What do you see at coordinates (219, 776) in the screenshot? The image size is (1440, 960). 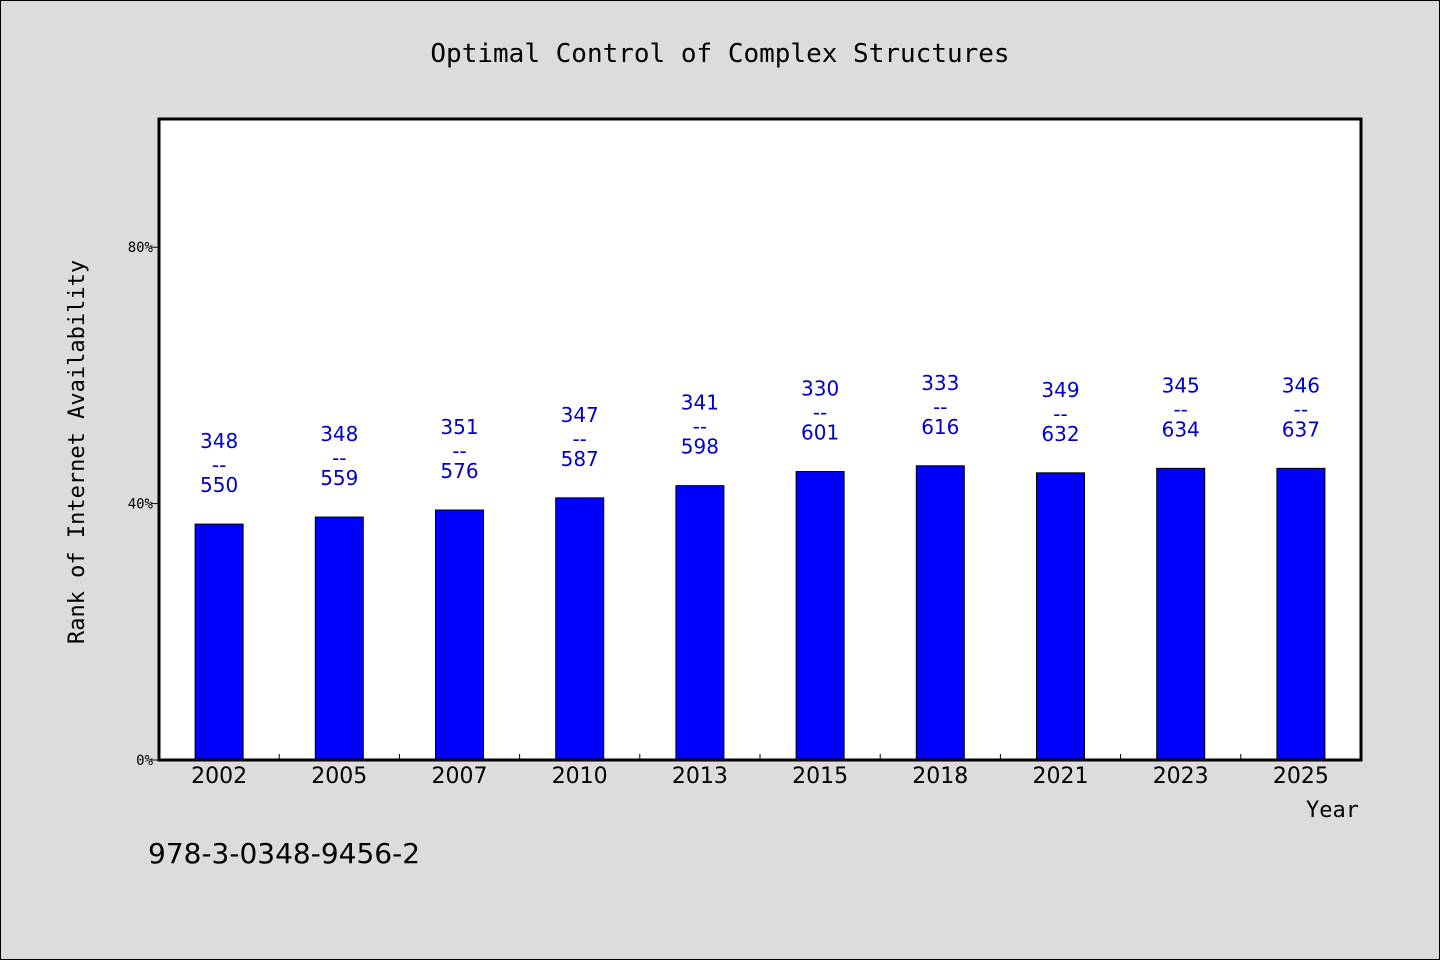 I see `x-tick-label: 2002` at bounding box center [219, 776].